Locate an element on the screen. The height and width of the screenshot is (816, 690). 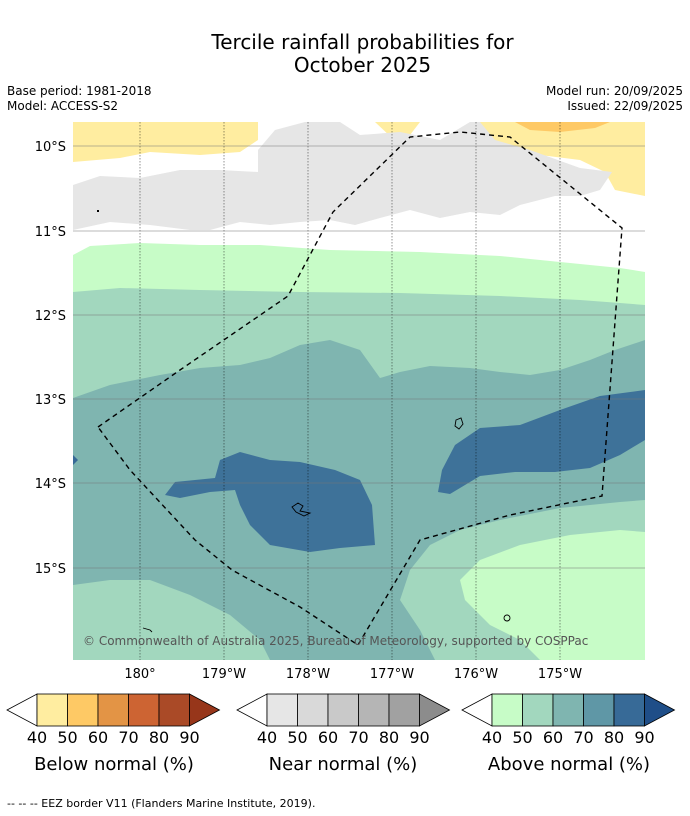
latitude-labels: 10°S 11°S 12°S 13°S 14°S 15°S is located at coordinates (50, 358).